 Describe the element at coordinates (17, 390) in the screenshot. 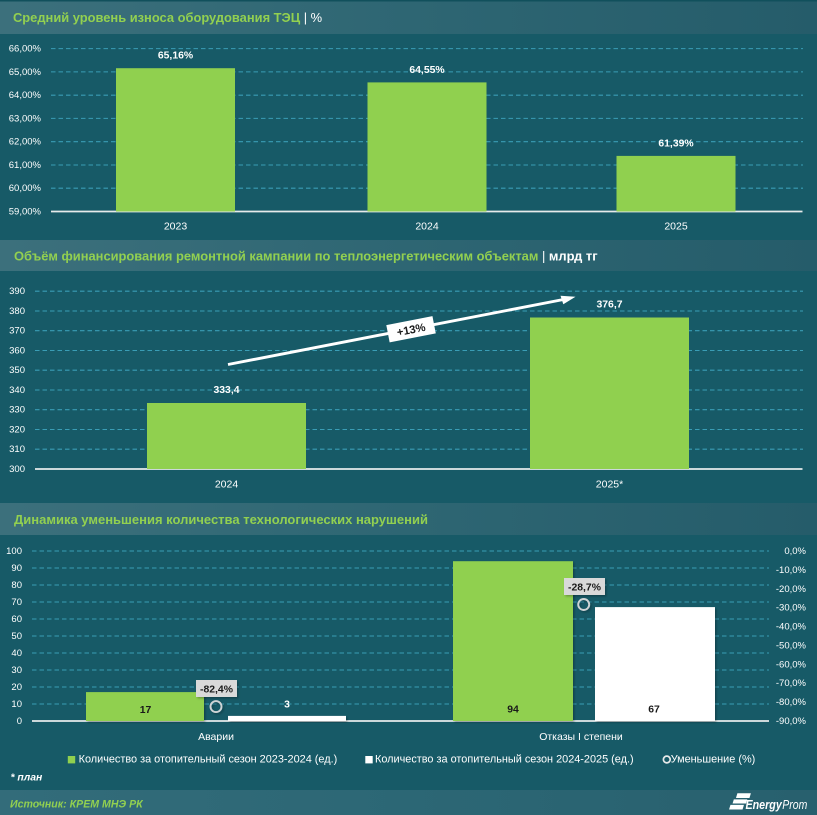

I see `svg-text: 340` at that location.